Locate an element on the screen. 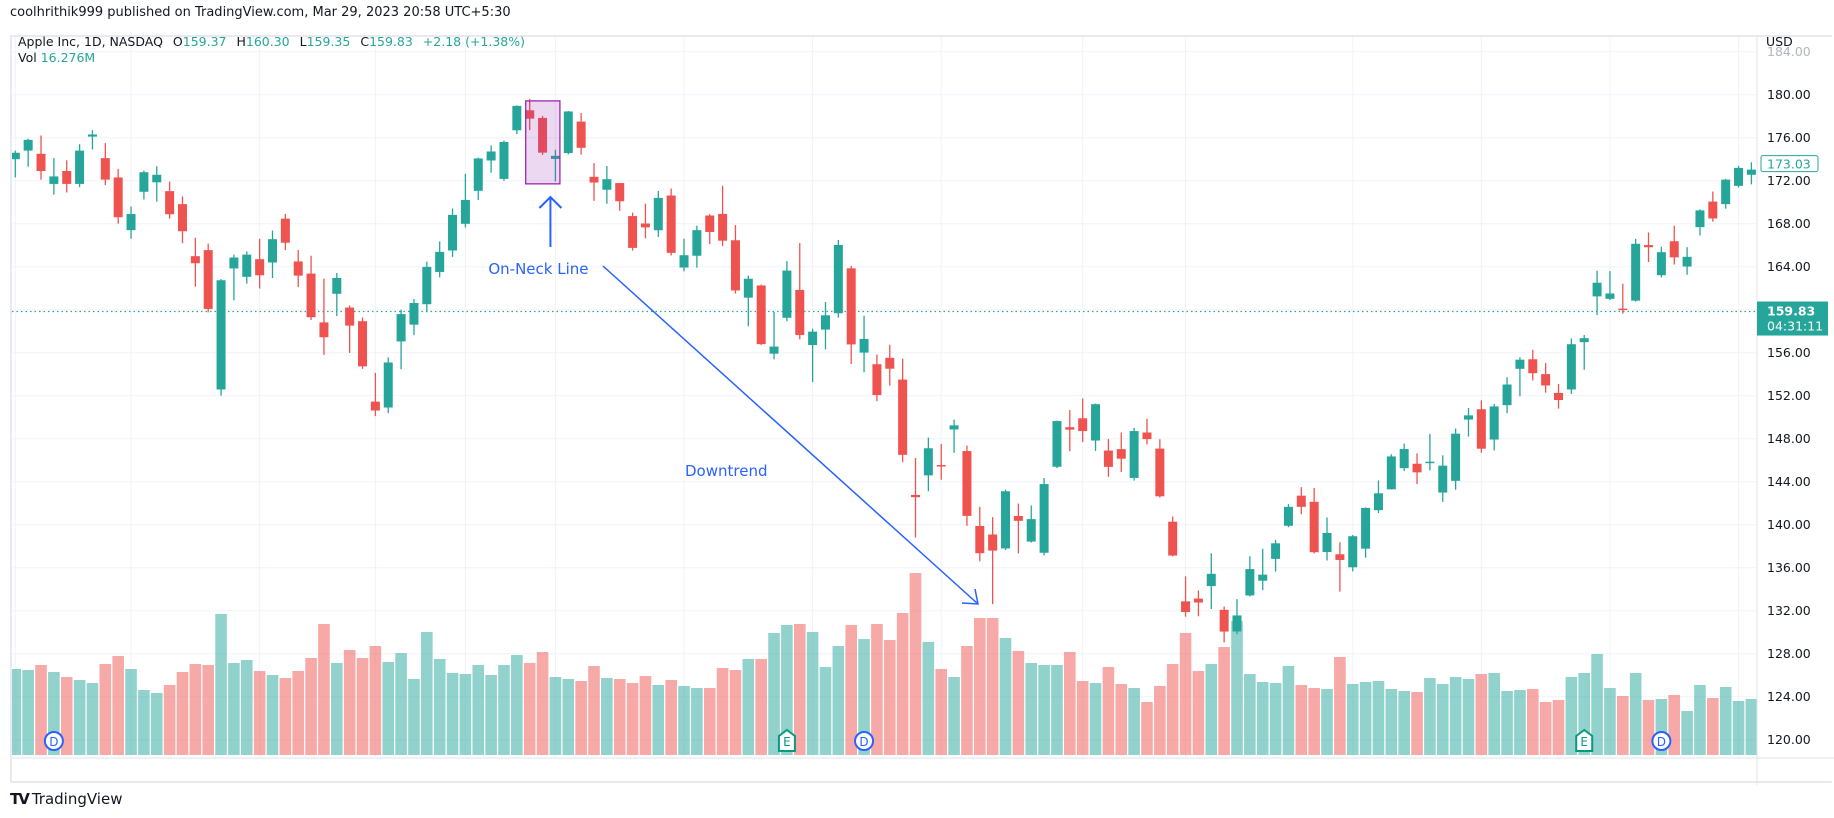 The height and width of the screenshot is (818, 1834). price-tick-label: 168.00 is located at coordinates (1789, 223).